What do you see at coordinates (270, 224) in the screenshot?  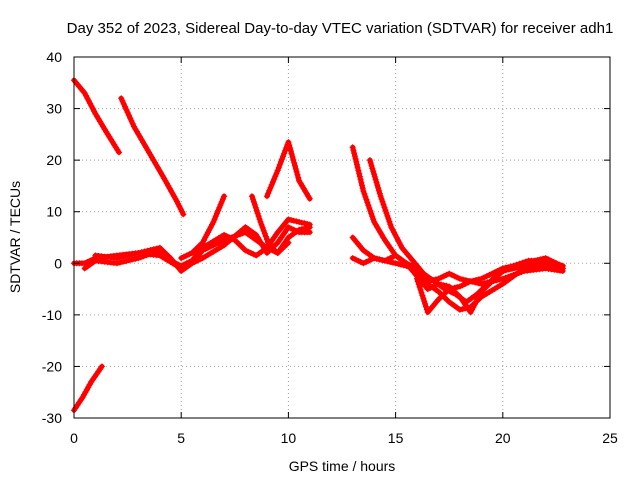 I see `series-markers-dip-track` at bounding box center [270, 224].